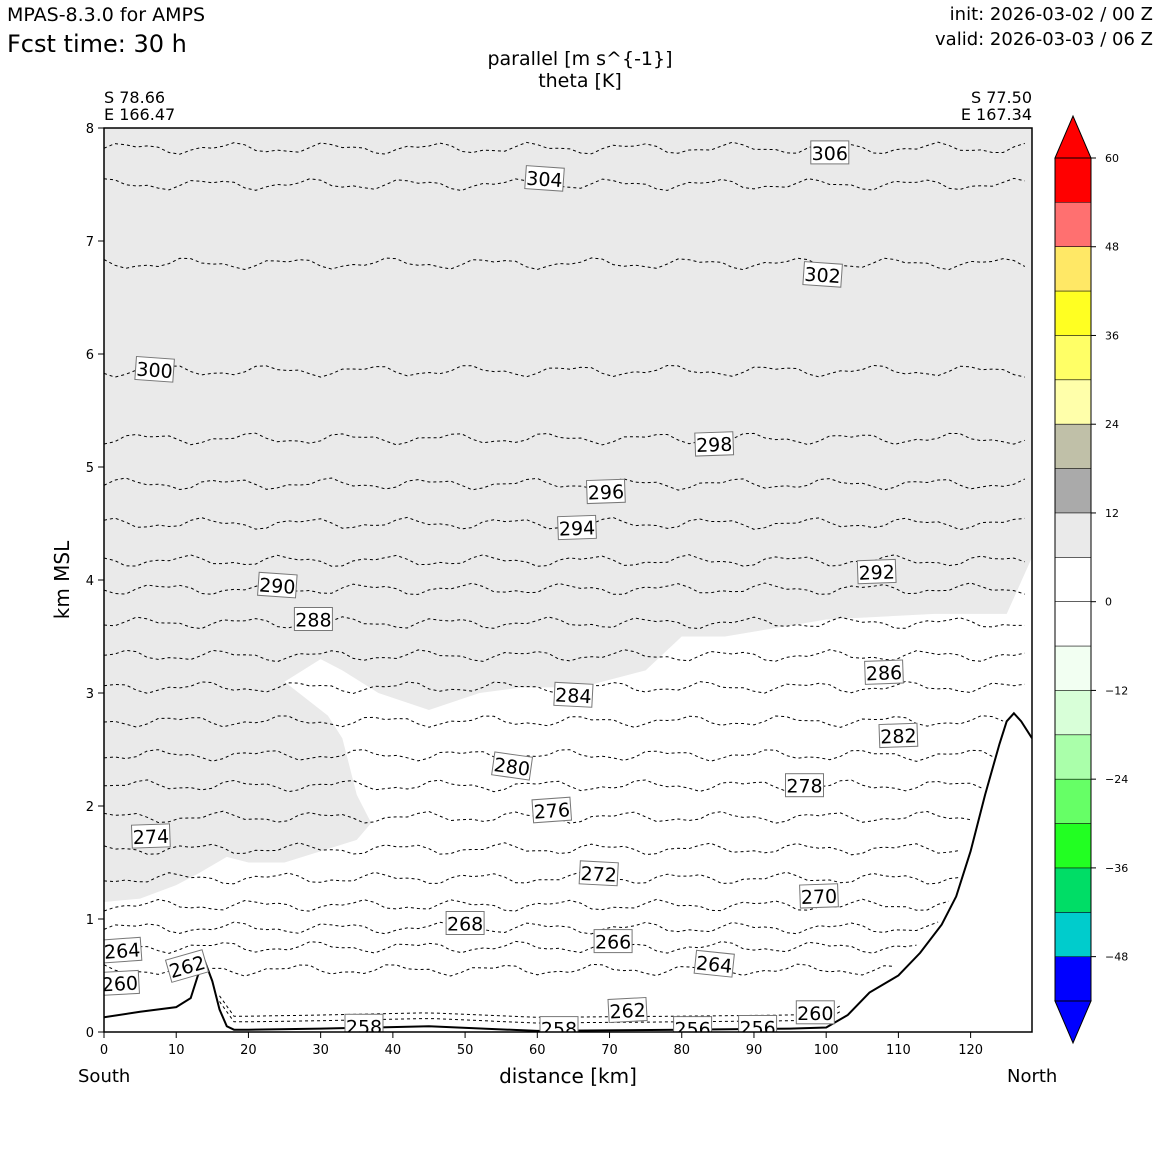 The image size is (1160, 1160). I want to click on x-tick-label: 40, so click(393, 1050).